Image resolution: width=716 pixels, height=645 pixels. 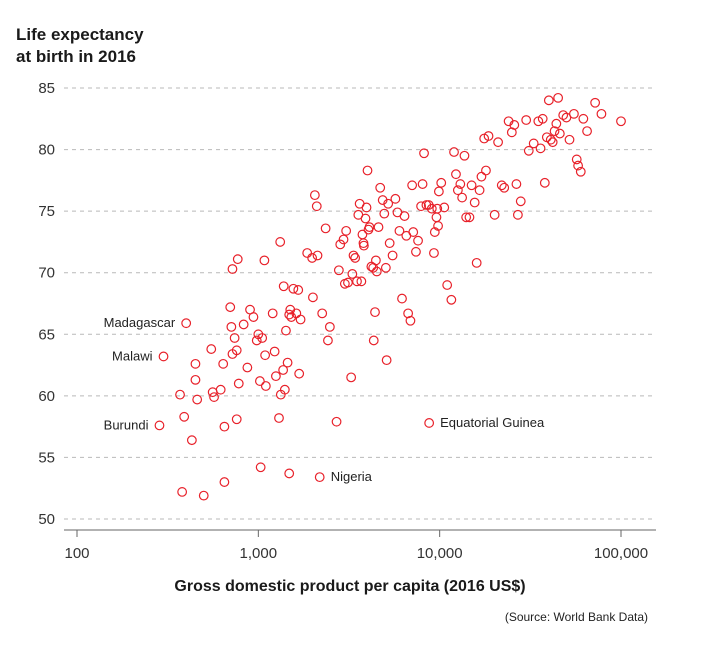 I want to click on y-tick-label: 60, so click(x=46, y=396).